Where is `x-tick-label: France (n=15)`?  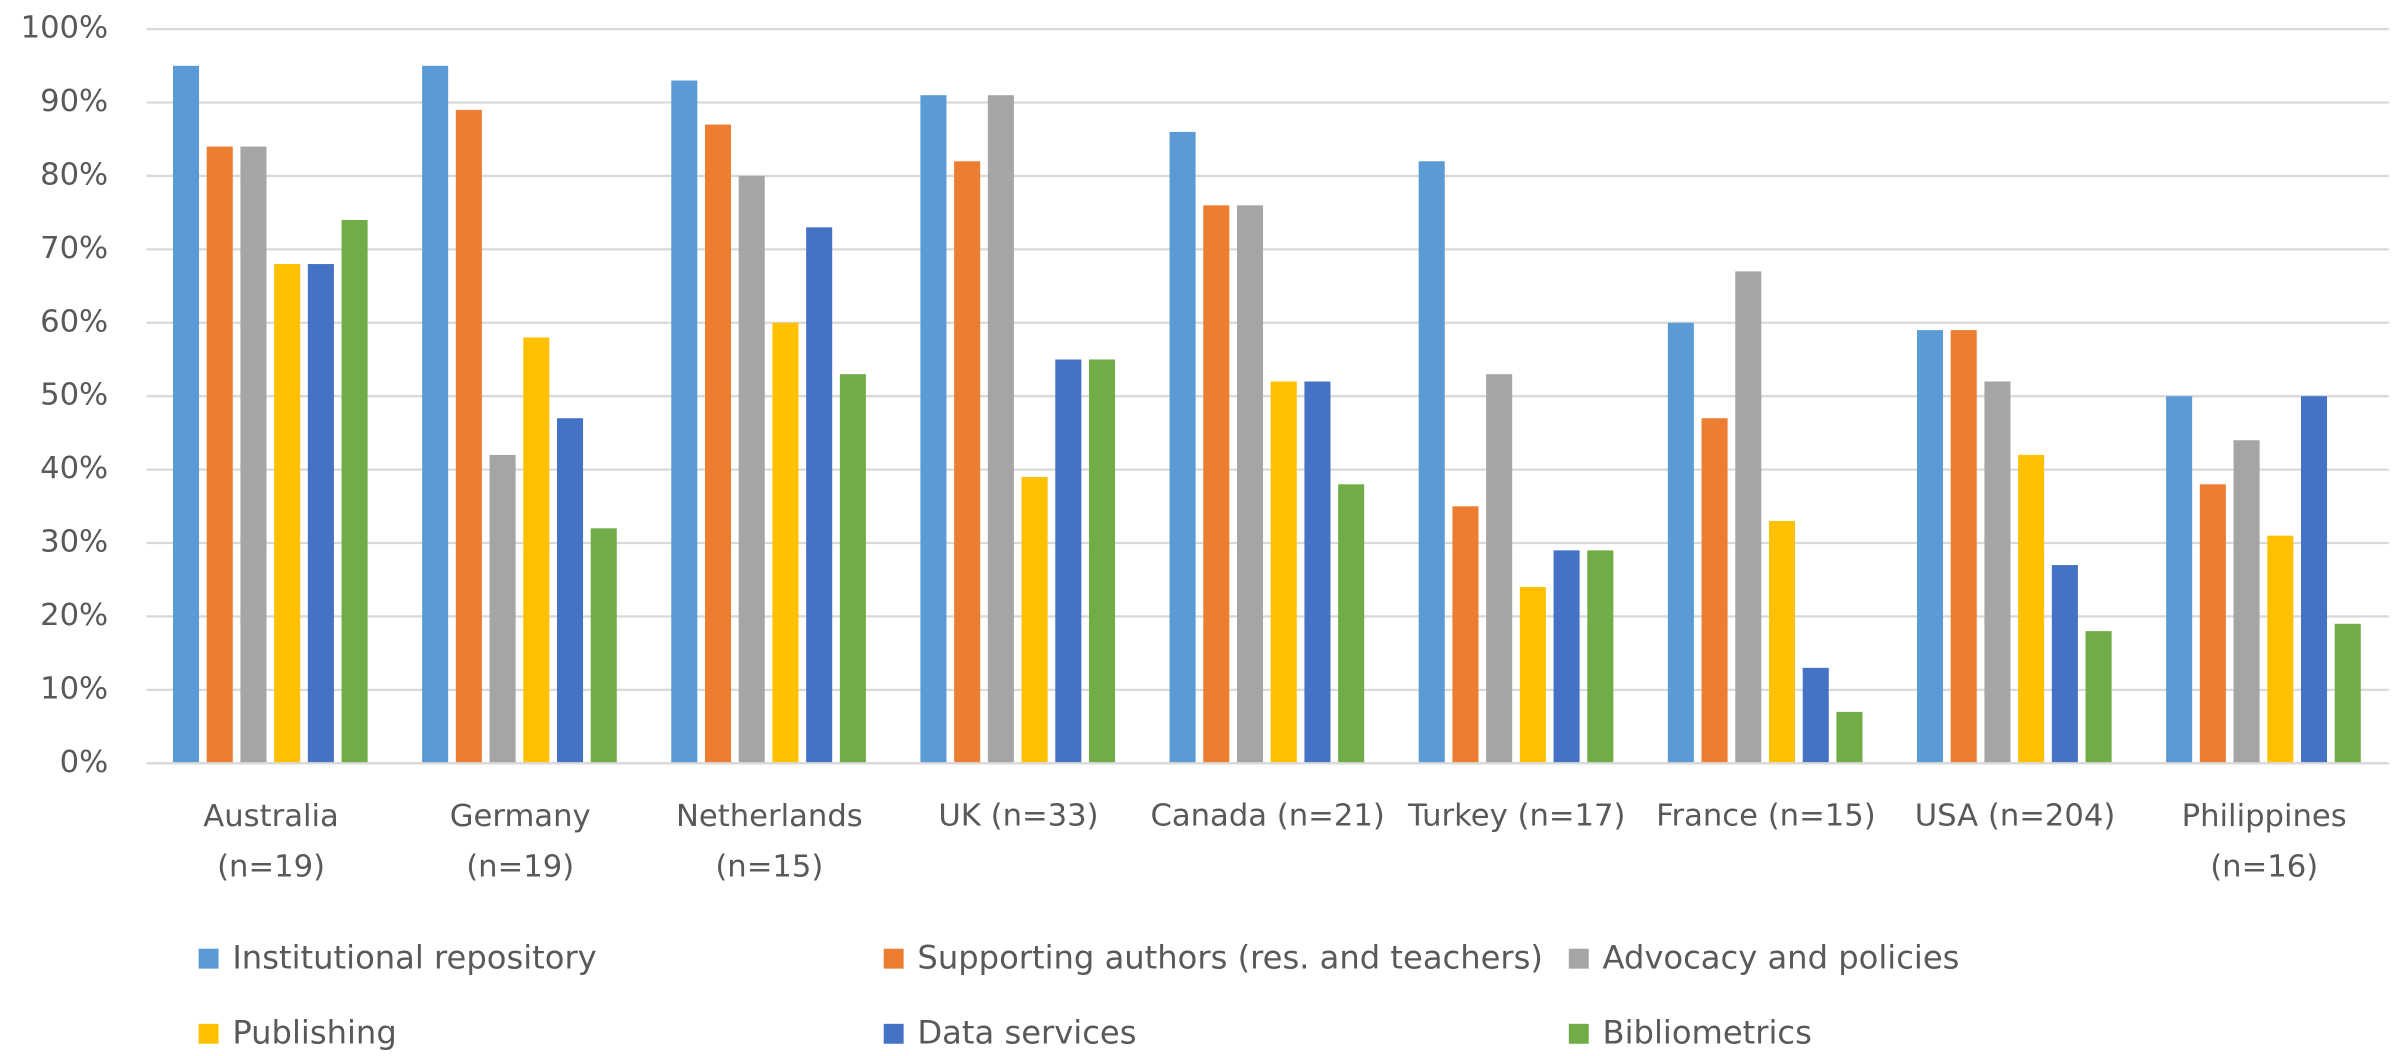
x-tick-label: France (n=15) is located at coordinates (1766, 815).